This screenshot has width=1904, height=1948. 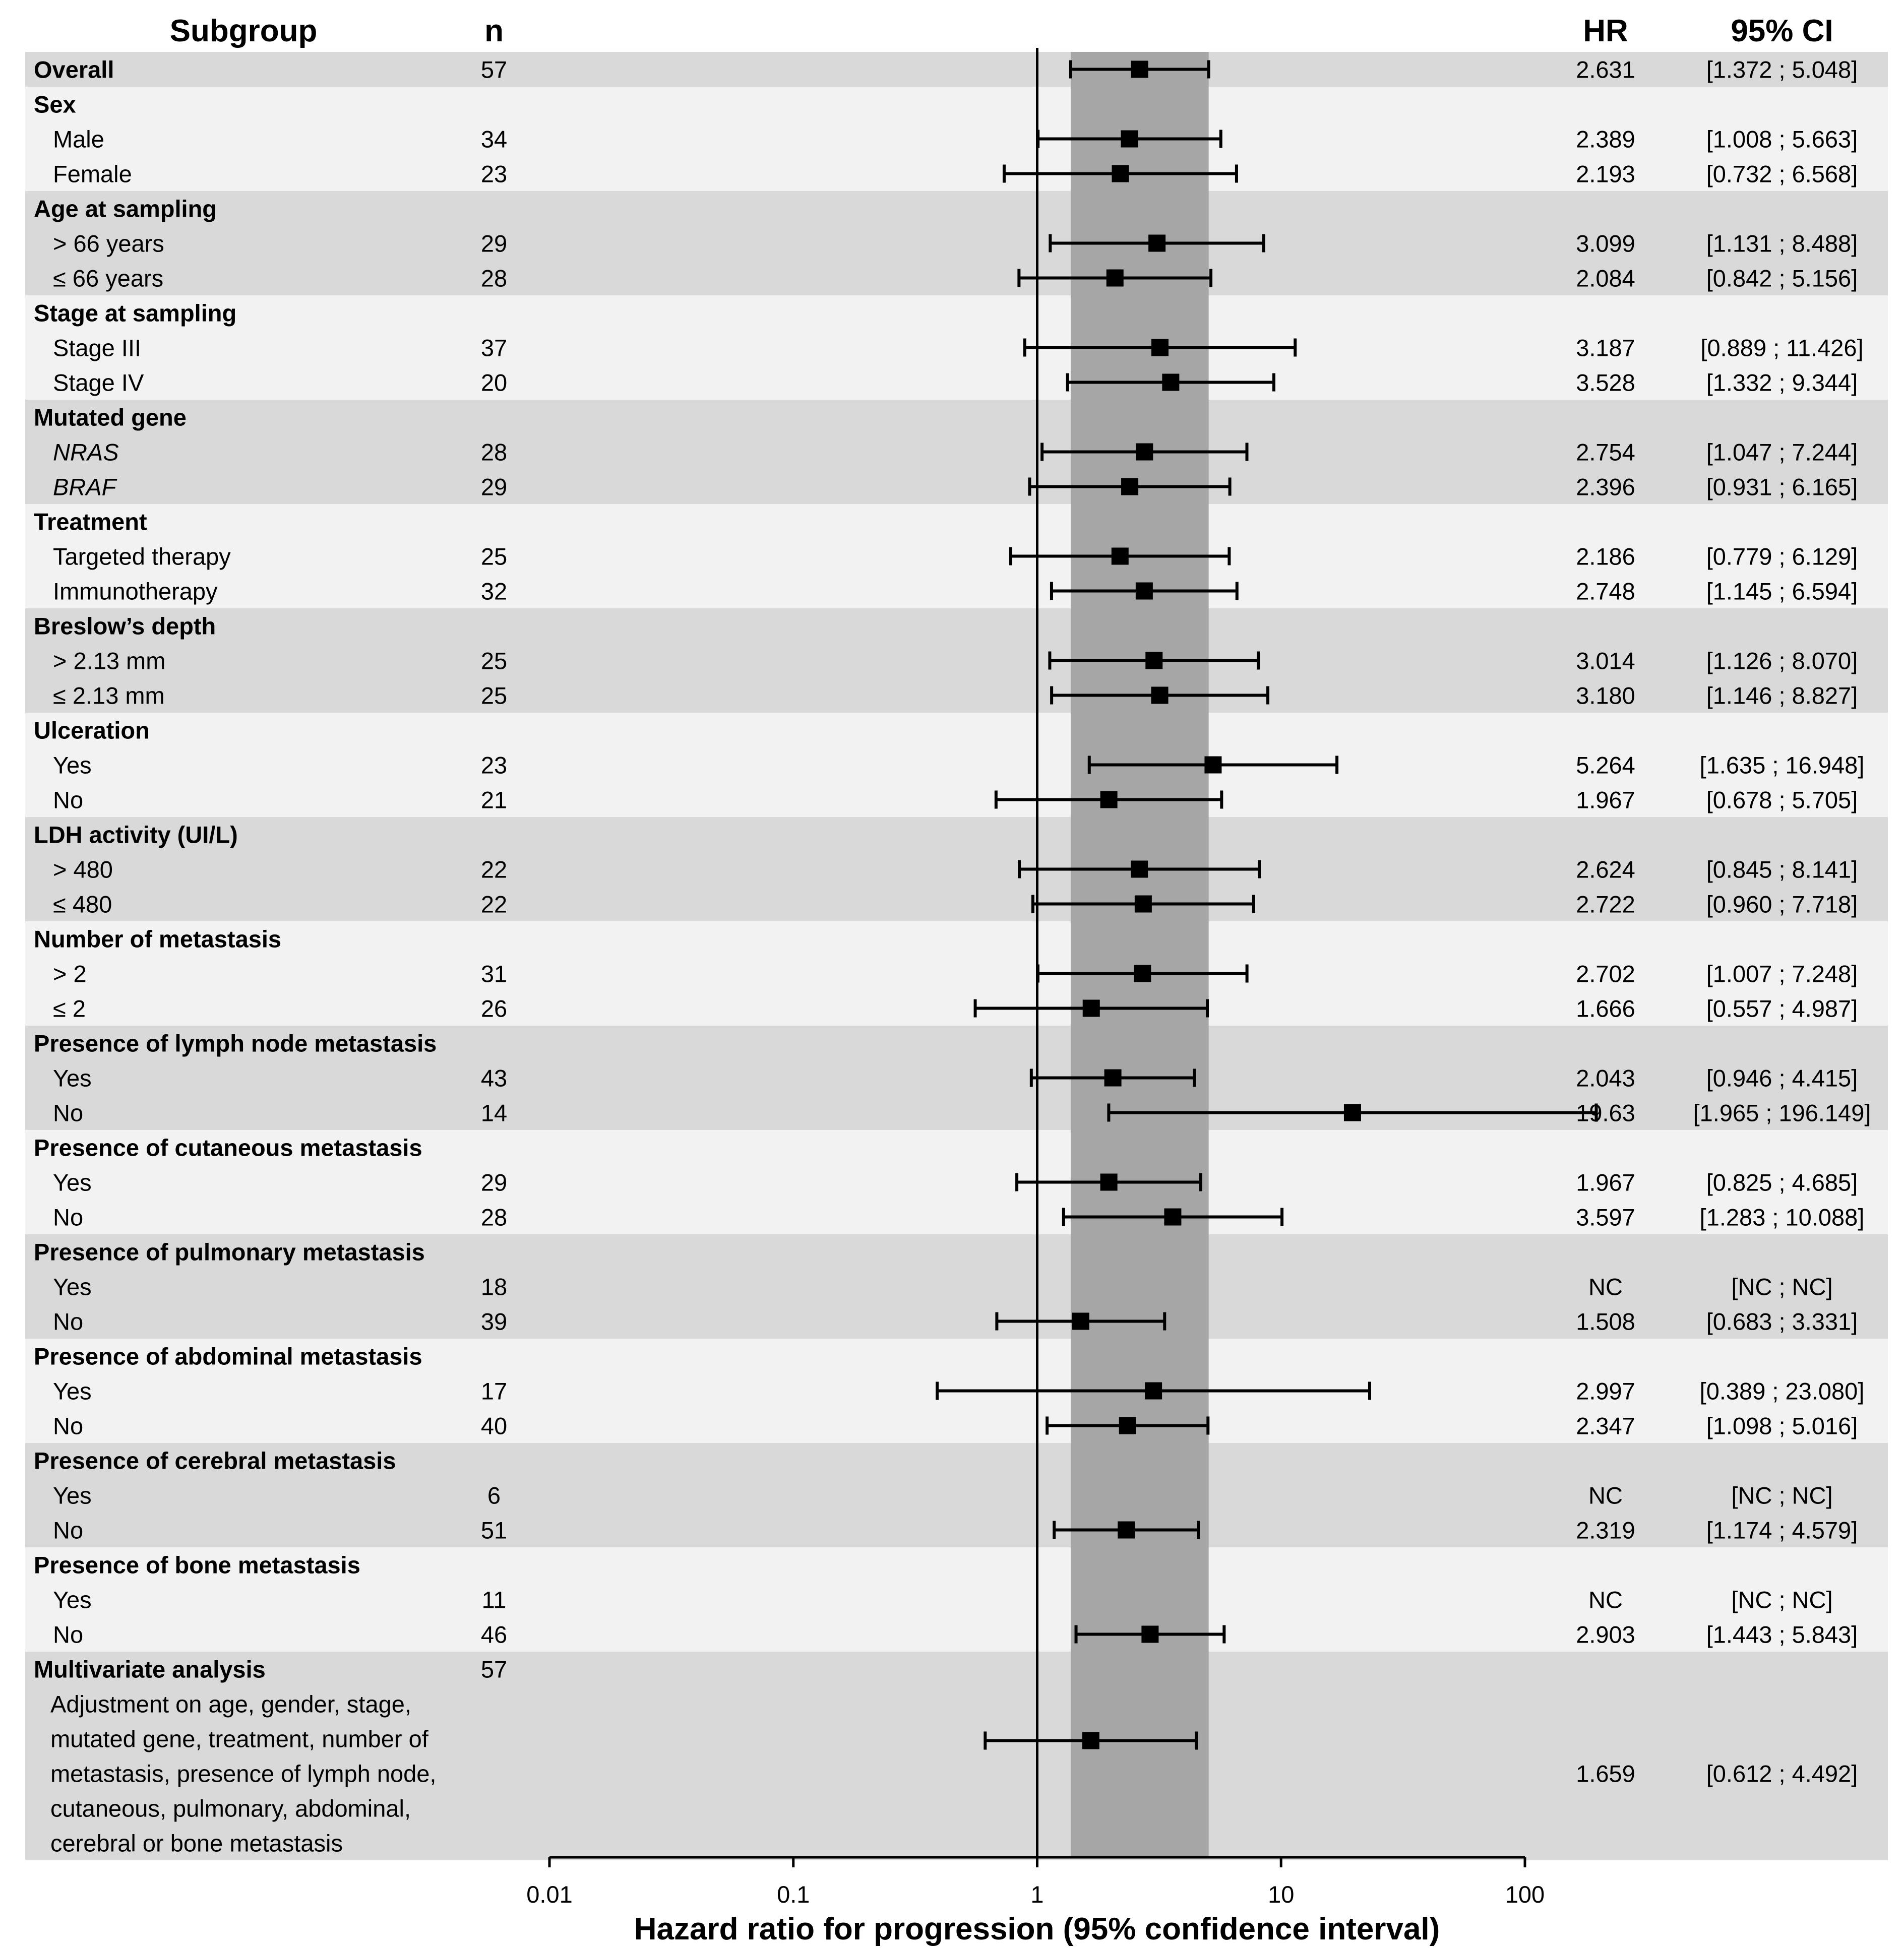 I want to click on n-value: 26, so click(x=494, y=1008).